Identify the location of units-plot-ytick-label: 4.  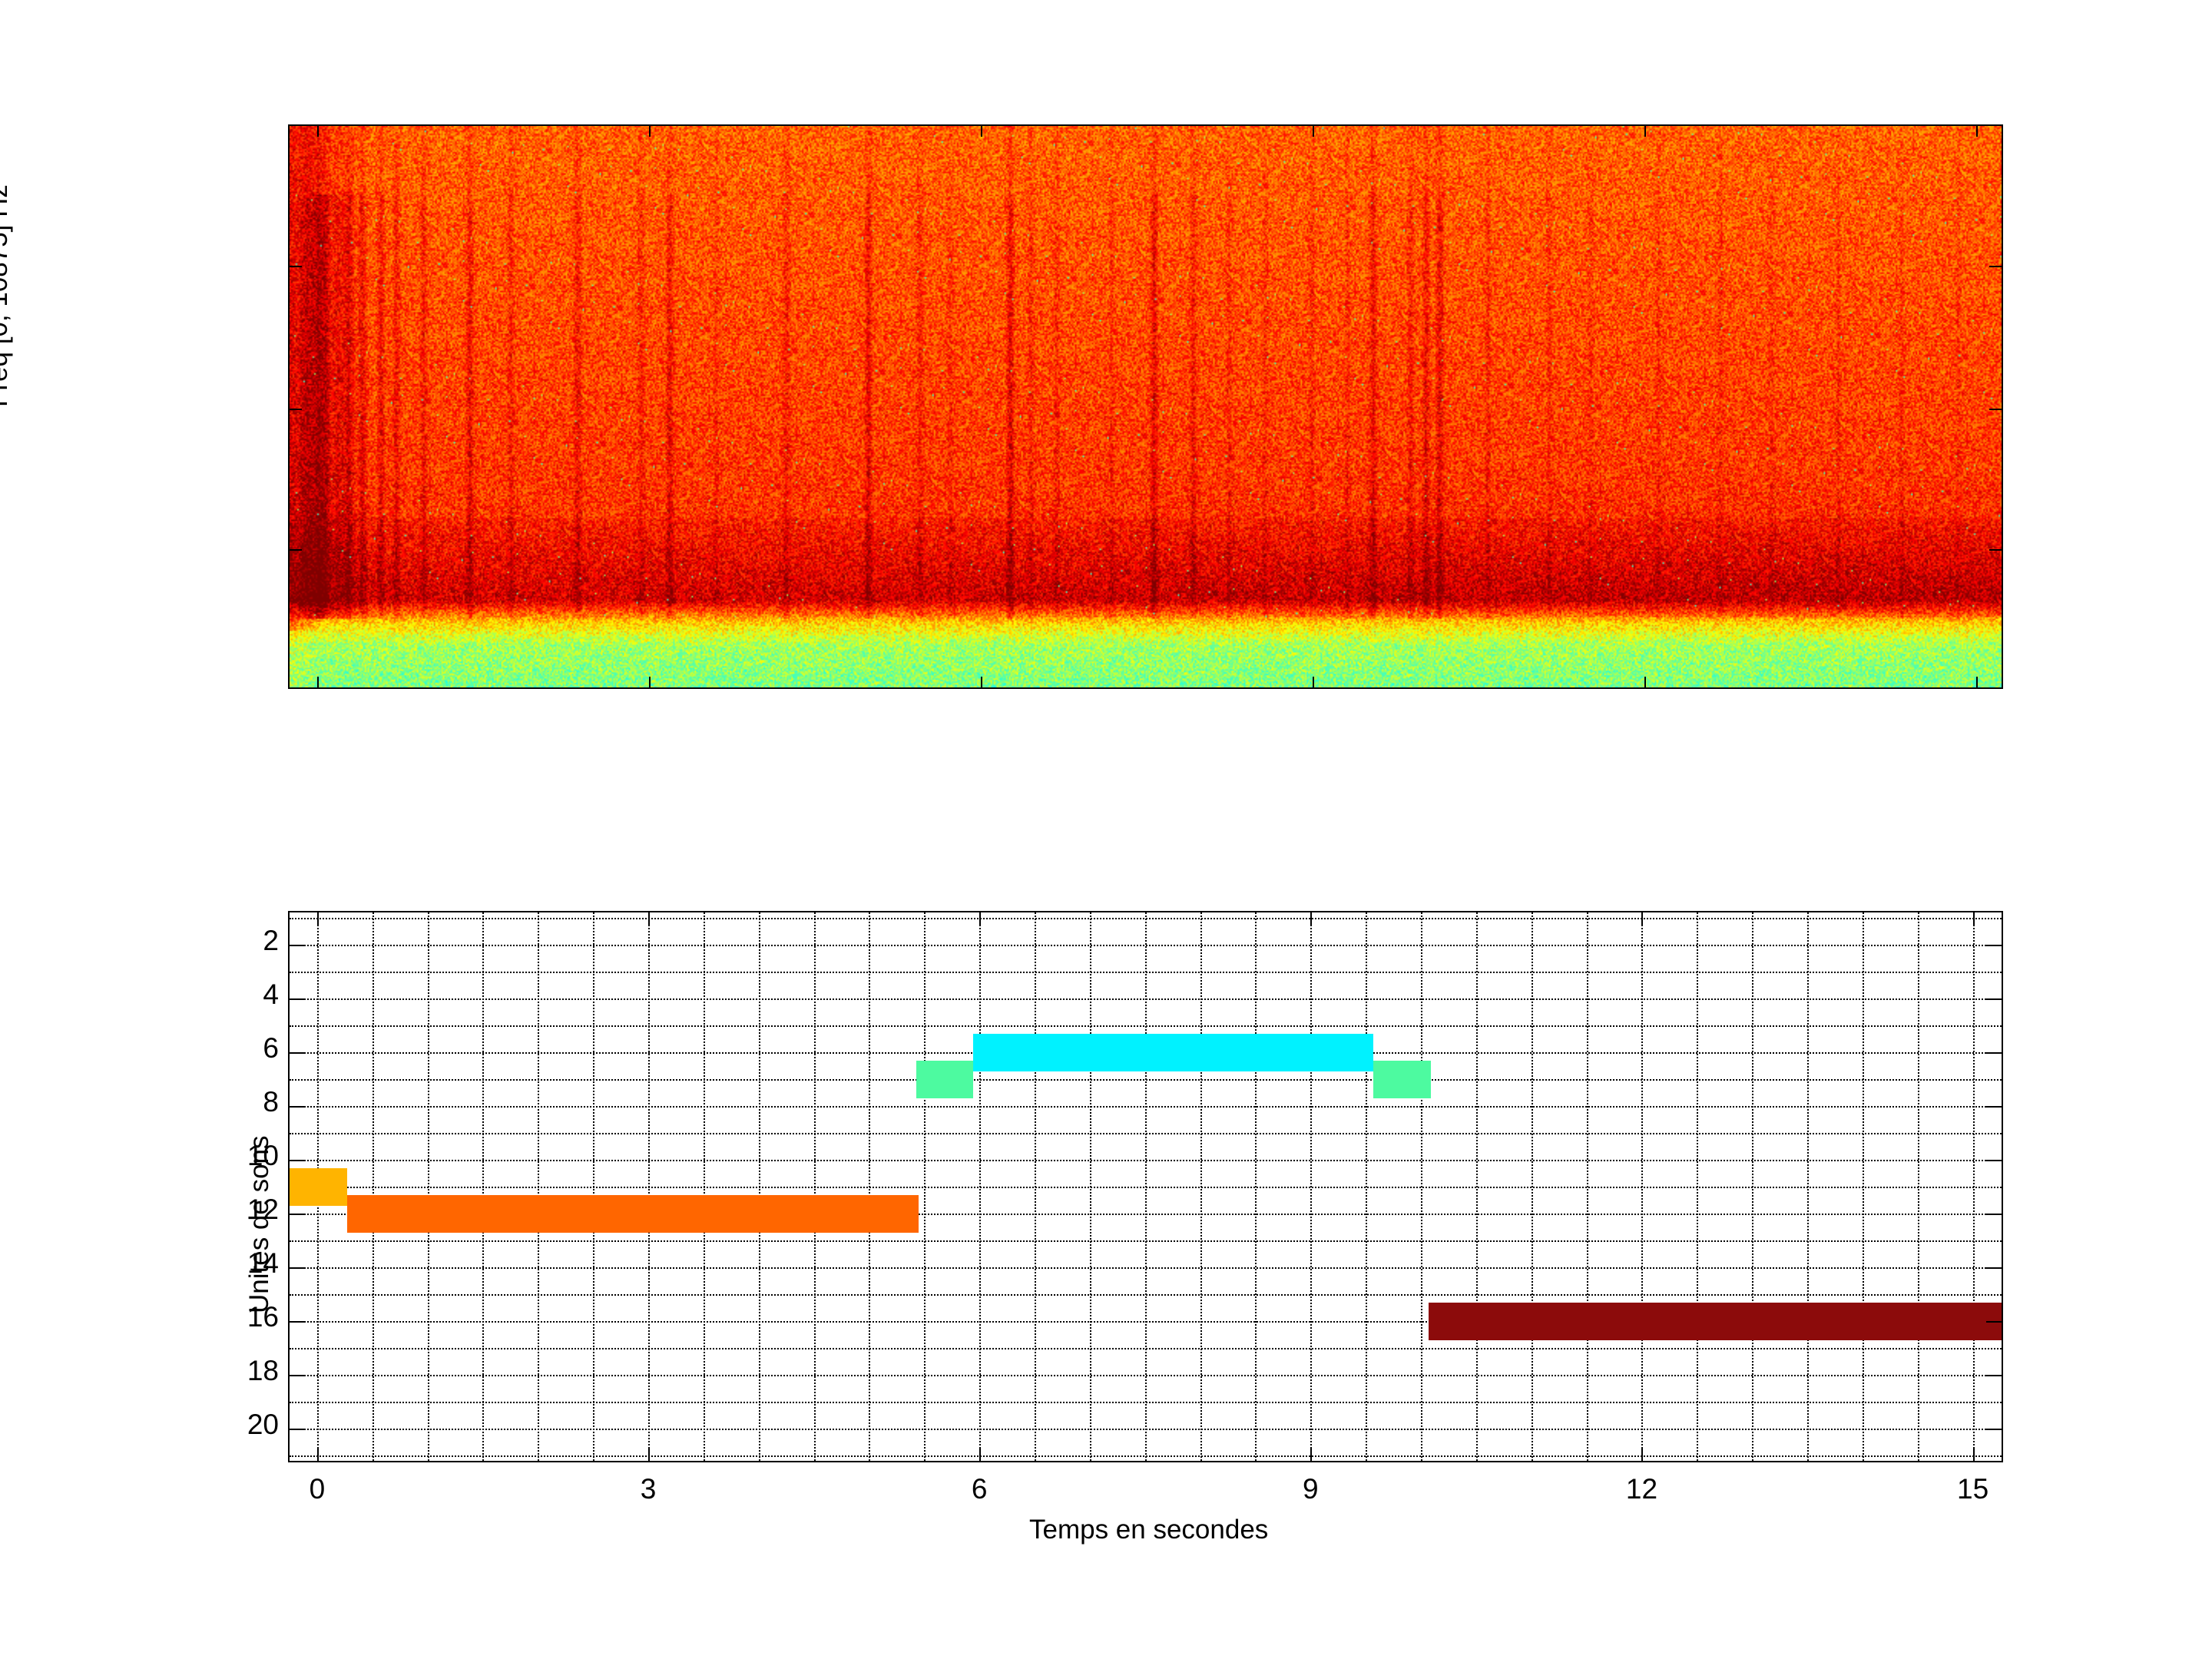
(271, 995).